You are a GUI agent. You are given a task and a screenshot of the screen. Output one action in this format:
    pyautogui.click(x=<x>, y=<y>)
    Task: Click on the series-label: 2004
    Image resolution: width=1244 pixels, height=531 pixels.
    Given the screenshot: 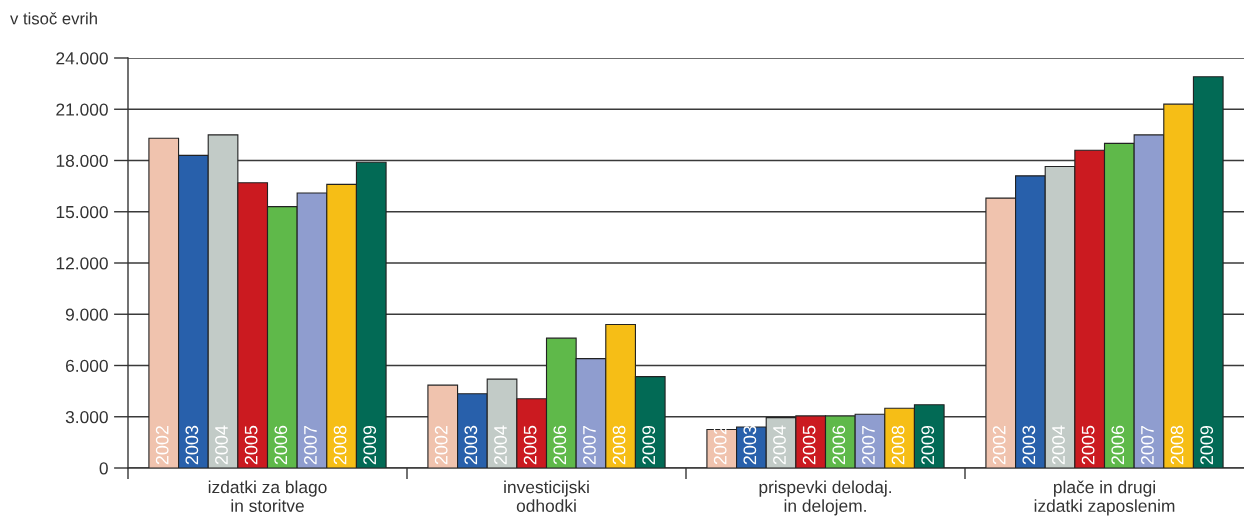 What is the action you would take?
    pyautogui.click(x=221, y=445)
    